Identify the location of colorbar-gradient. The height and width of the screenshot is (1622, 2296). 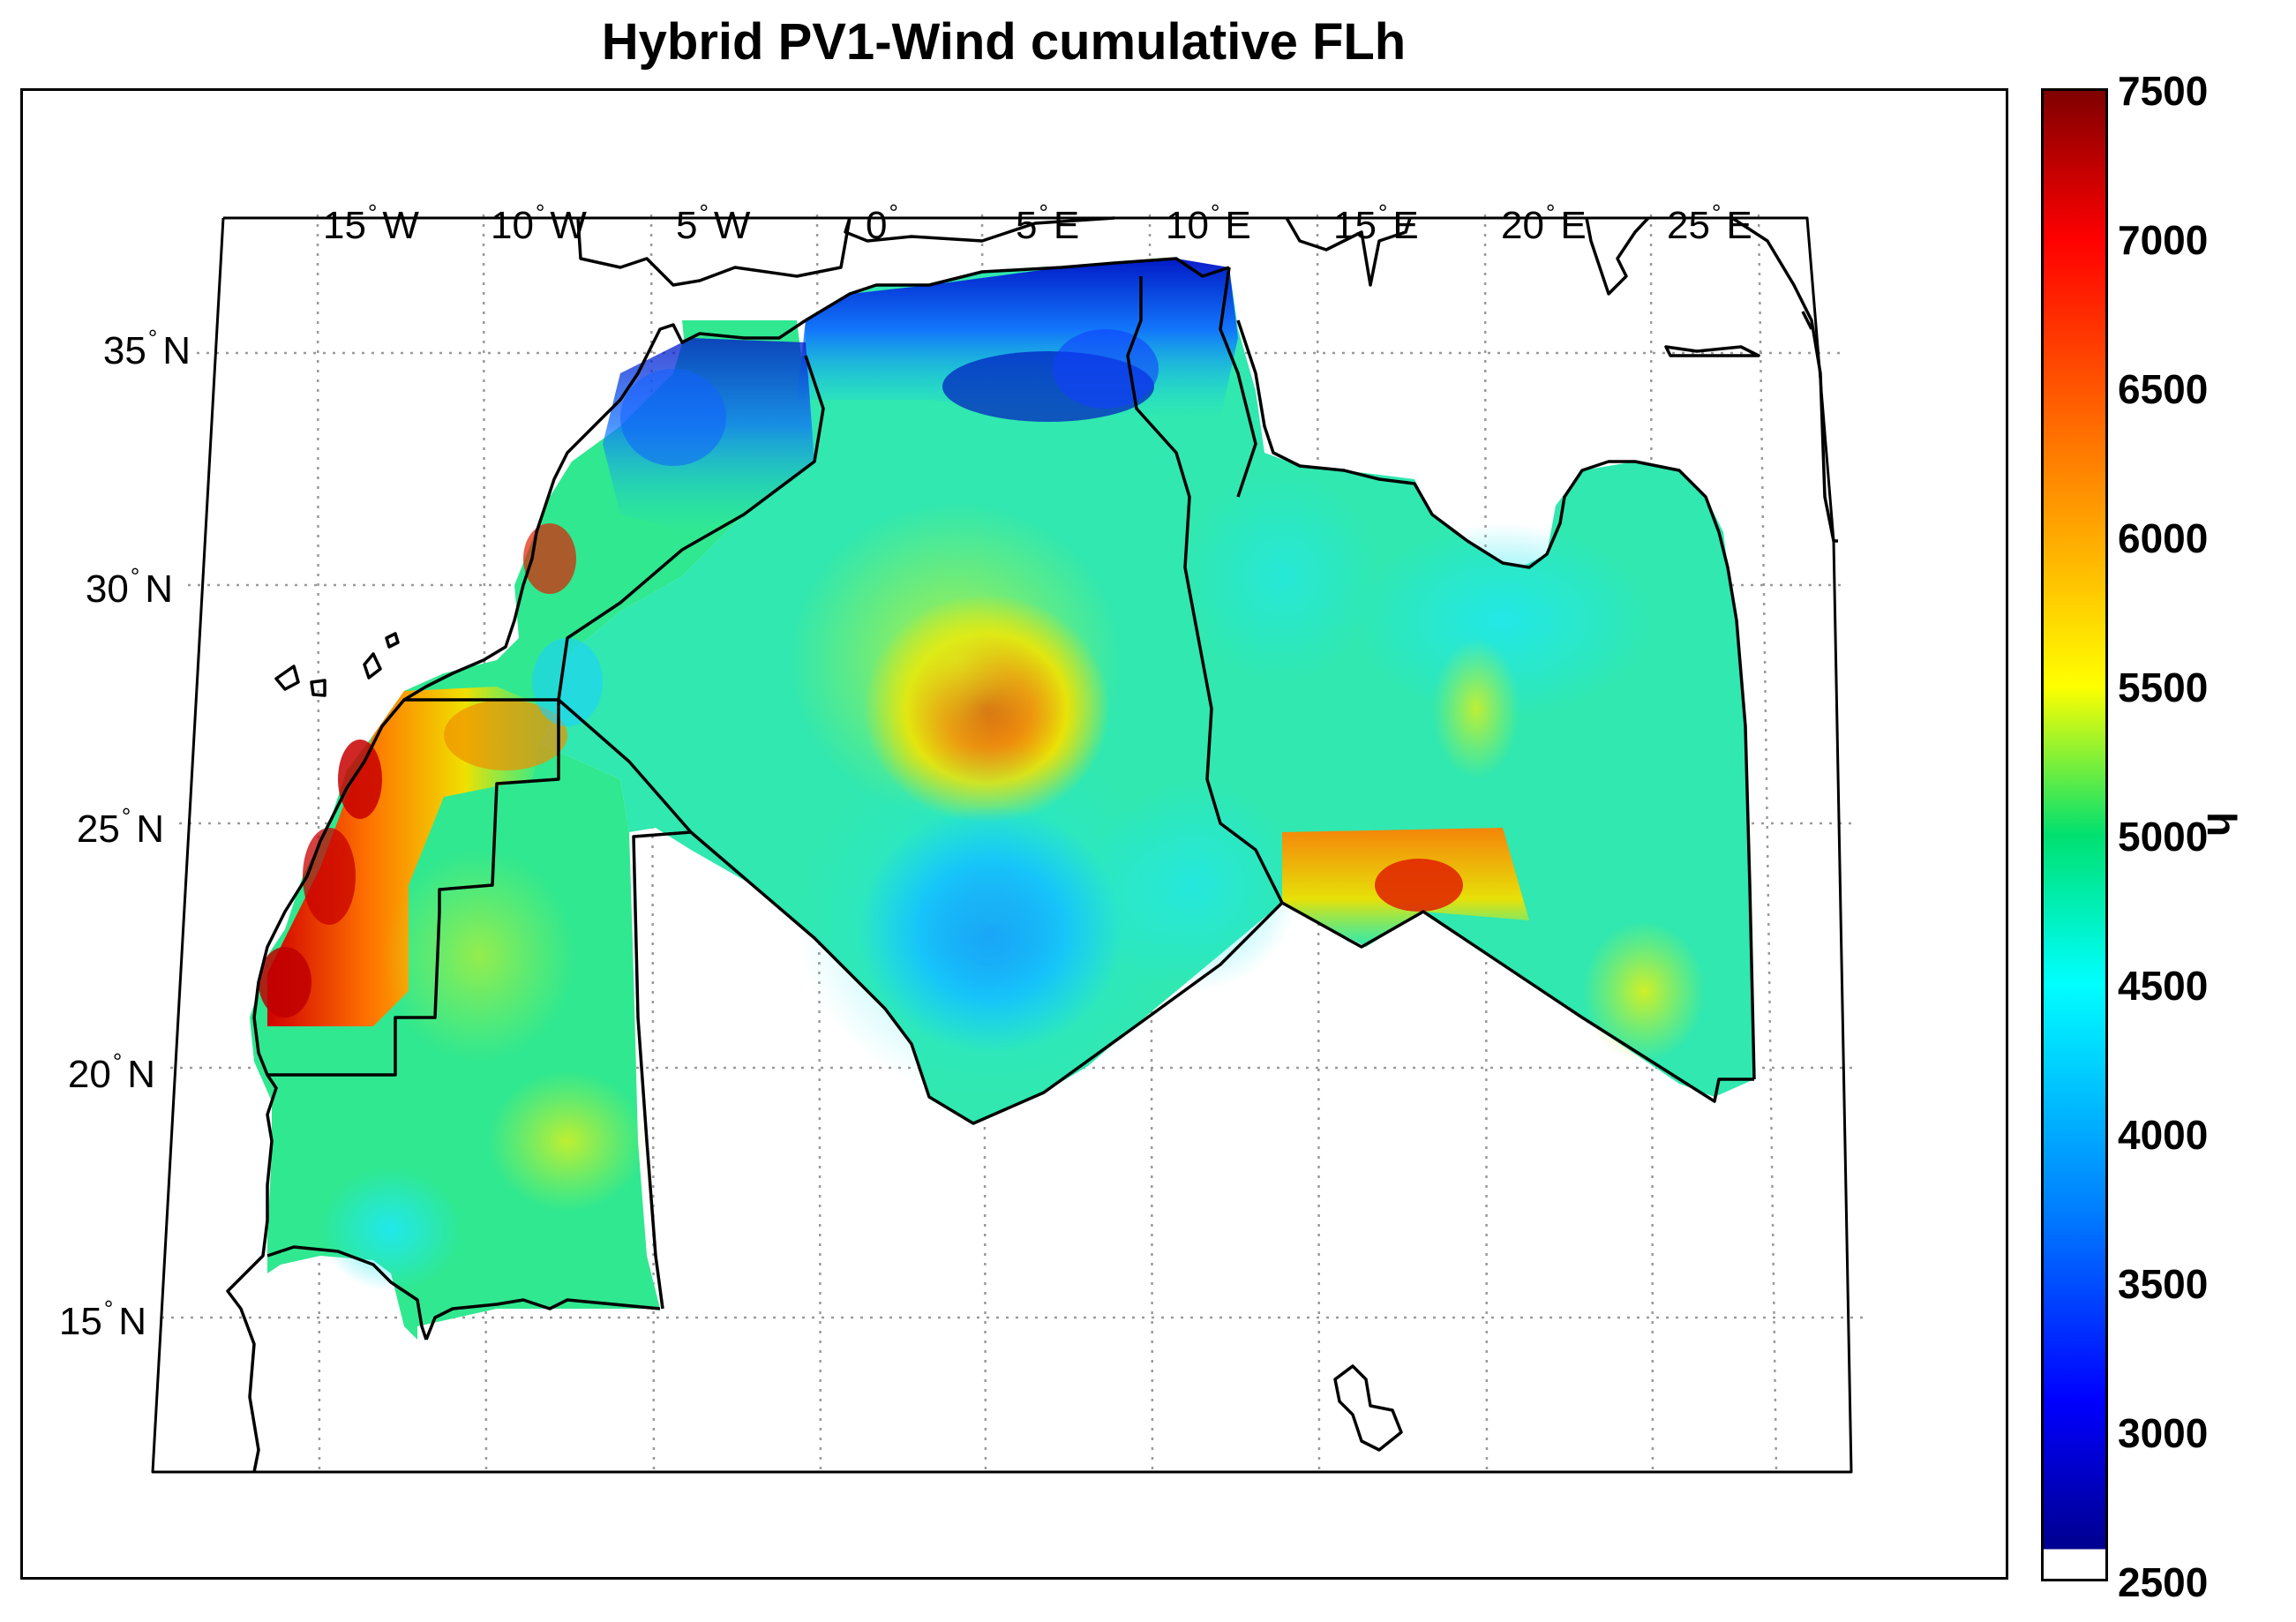
(2074, 835).